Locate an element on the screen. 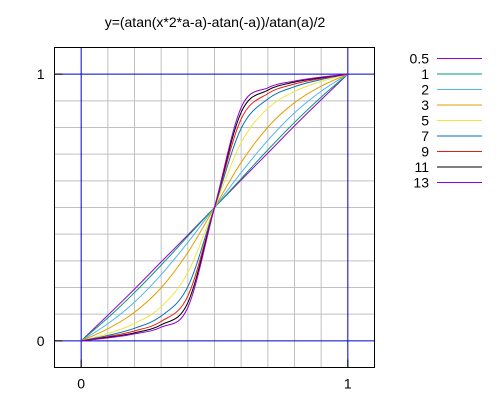 Image resolution: width=500 pixels, height=400 pixels. legend-label: 9 is located at coordinates (425, 152).